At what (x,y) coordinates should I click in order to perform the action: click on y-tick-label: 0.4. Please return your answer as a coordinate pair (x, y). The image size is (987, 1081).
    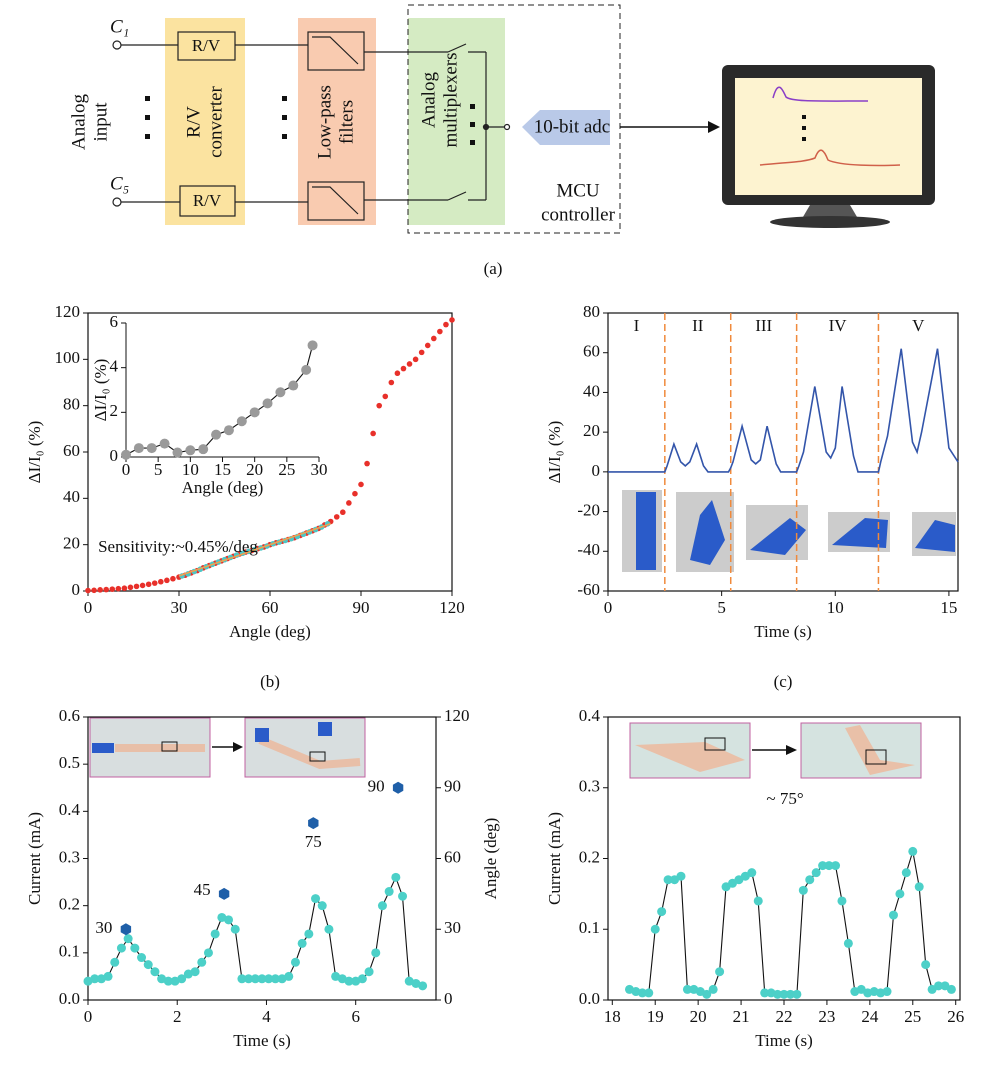
    Looking at the image, I should click on (70, 809).